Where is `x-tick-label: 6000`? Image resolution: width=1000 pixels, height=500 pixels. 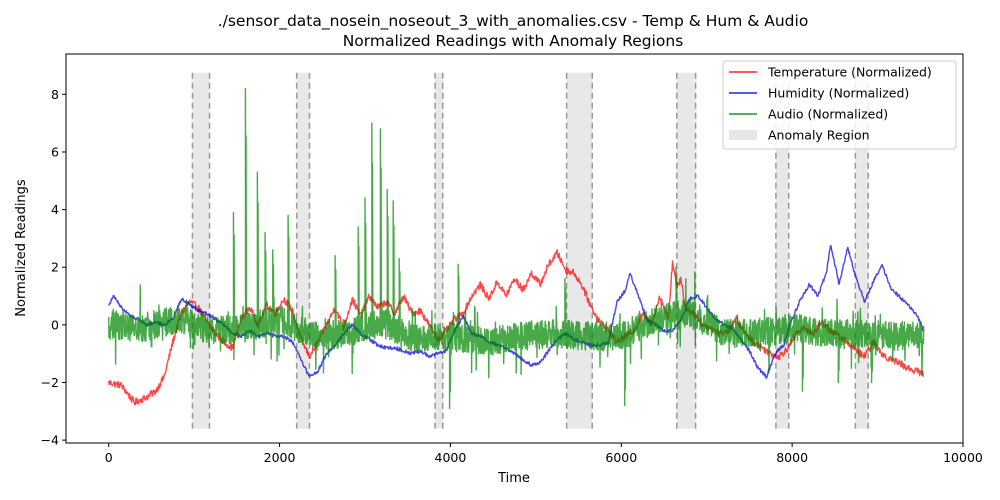
x-tick-label: 6000 is located at coordinates (621, 457).